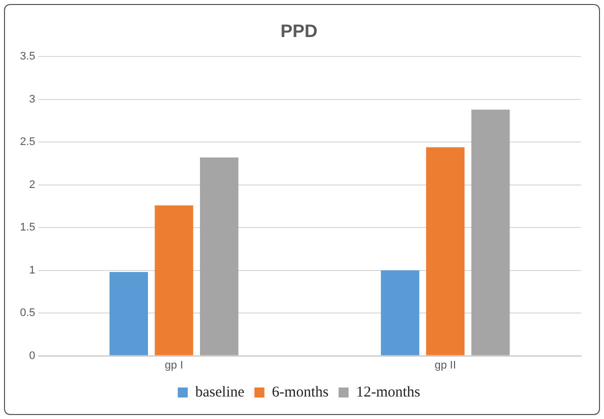 The image size is (604, 419). I want to click on y-tick-label: 0.5, so click(28, 313).